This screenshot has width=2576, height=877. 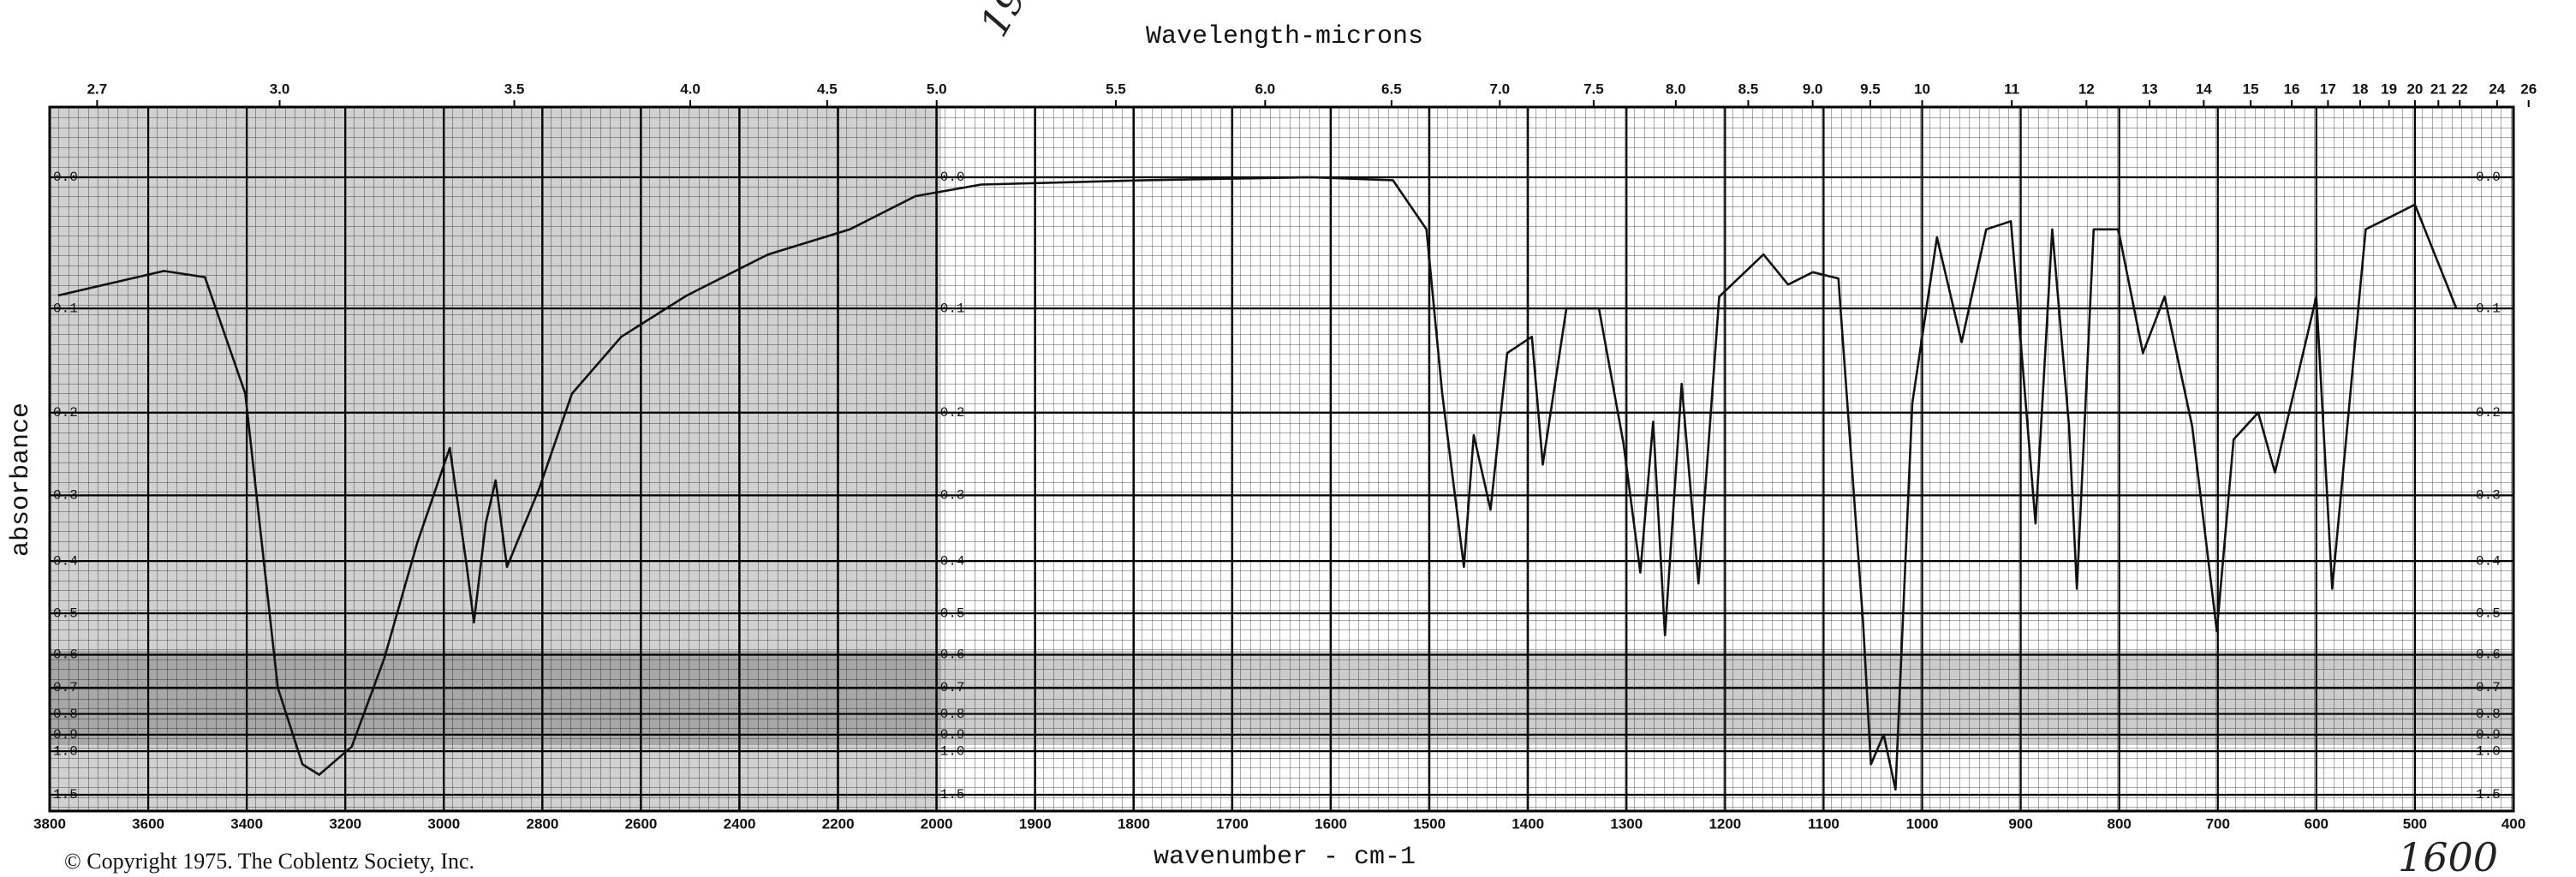 What do you see at coordinates (2317, 824) in the screenshot?
I see `x-tick-label: 600` at bounding box center [2317, 824].